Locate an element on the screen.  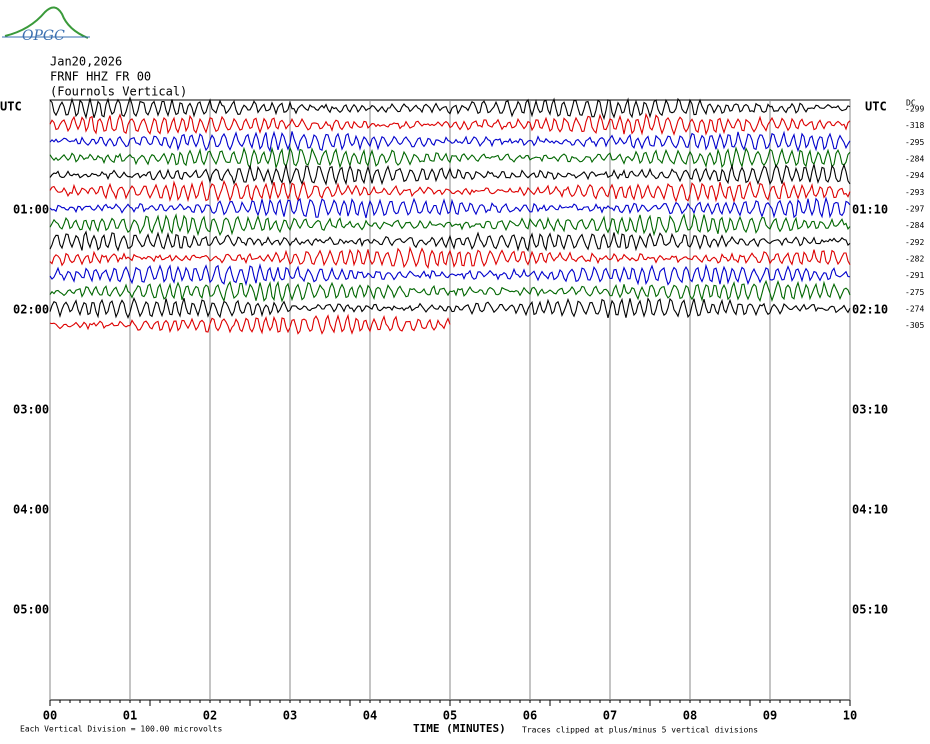
x-tick-label: 10 is located at coordinates (850, 716).